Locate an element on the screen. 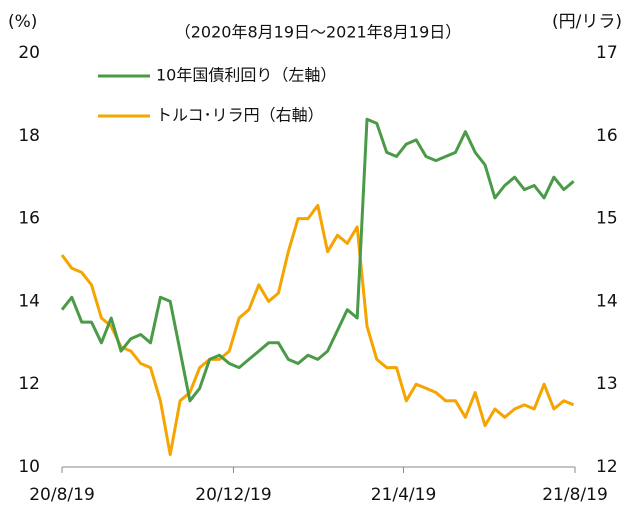  y2-tick-label: 15 is located at coordinates (607, 219).